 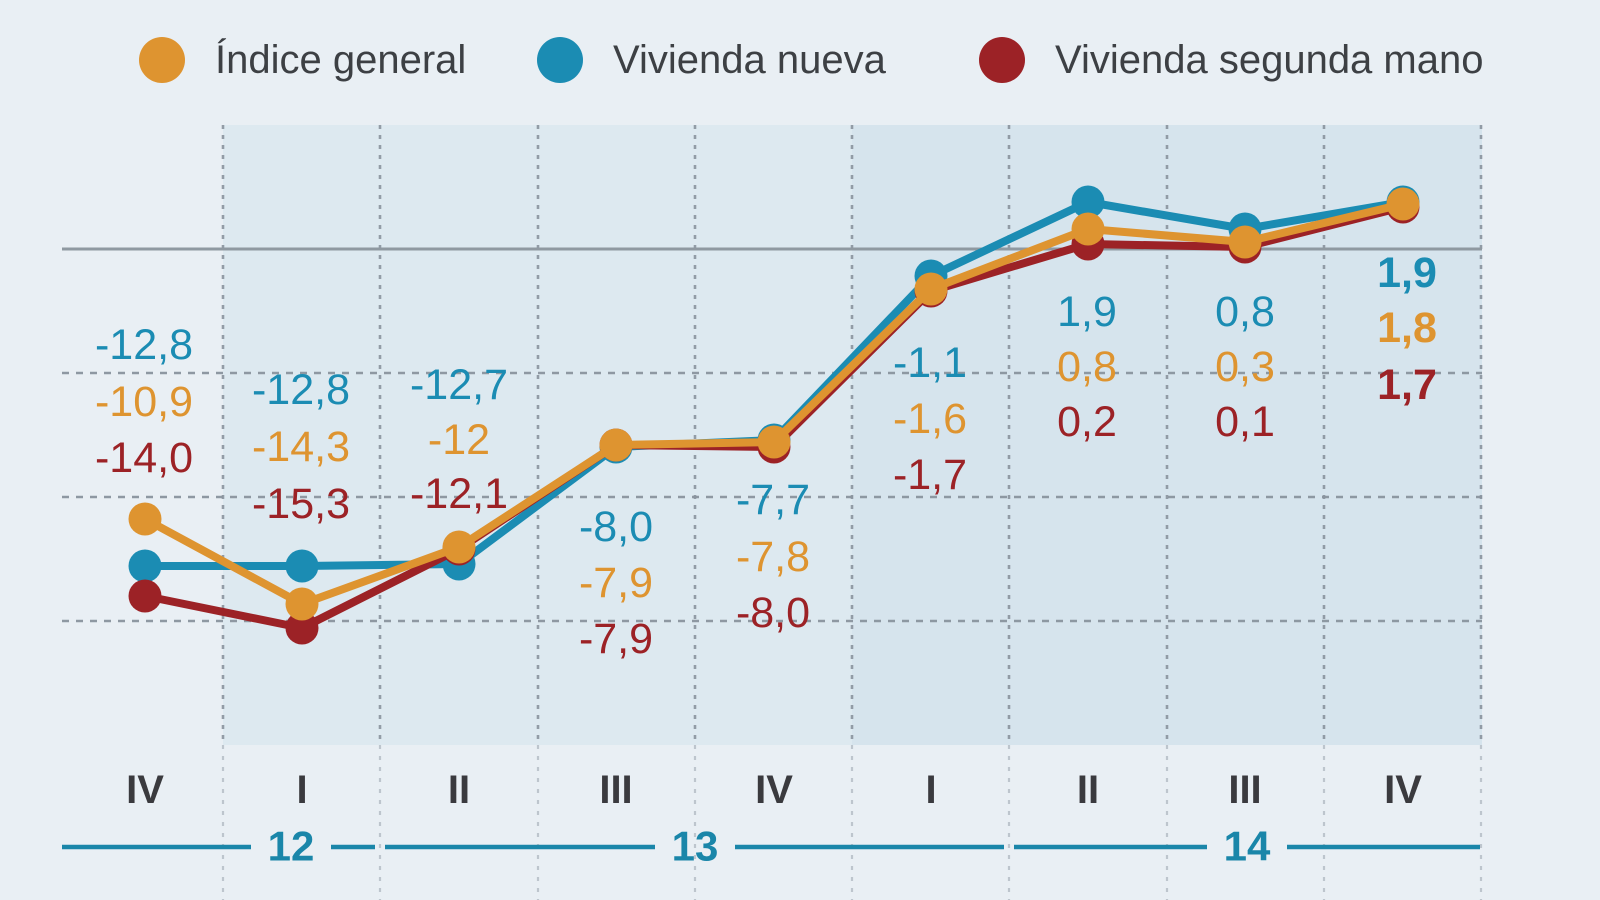 I want to click on data-label-vivienda-nueva-1: -12,8, so click(x=301, y=390).